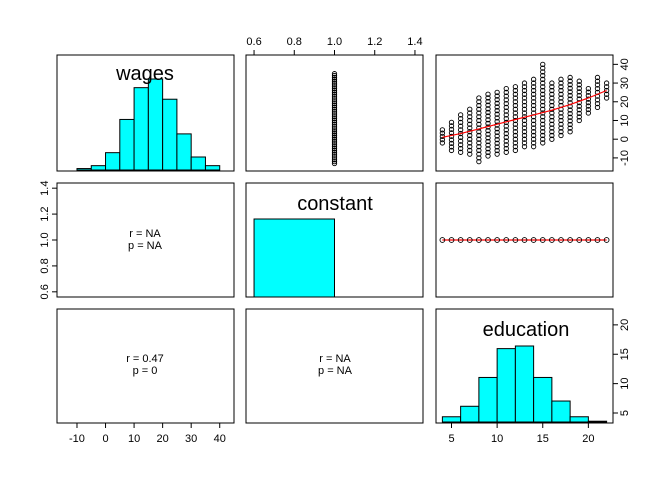  Describe the element at coordinates (524, 113) in the screenshot. I see `loess-line` at that location.